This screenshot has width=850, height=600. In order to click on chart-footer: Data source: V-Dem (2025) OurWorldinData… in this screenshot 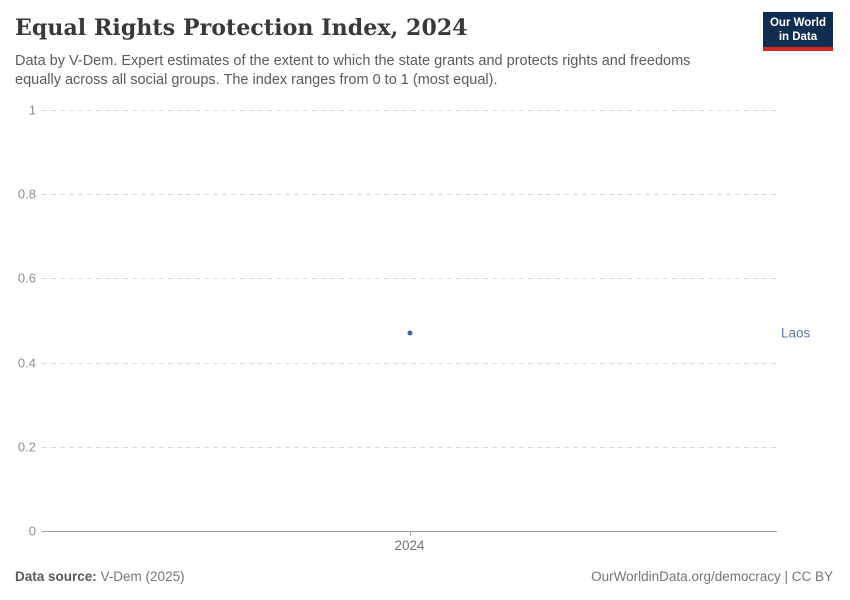, I will do `click(424, 576)`.